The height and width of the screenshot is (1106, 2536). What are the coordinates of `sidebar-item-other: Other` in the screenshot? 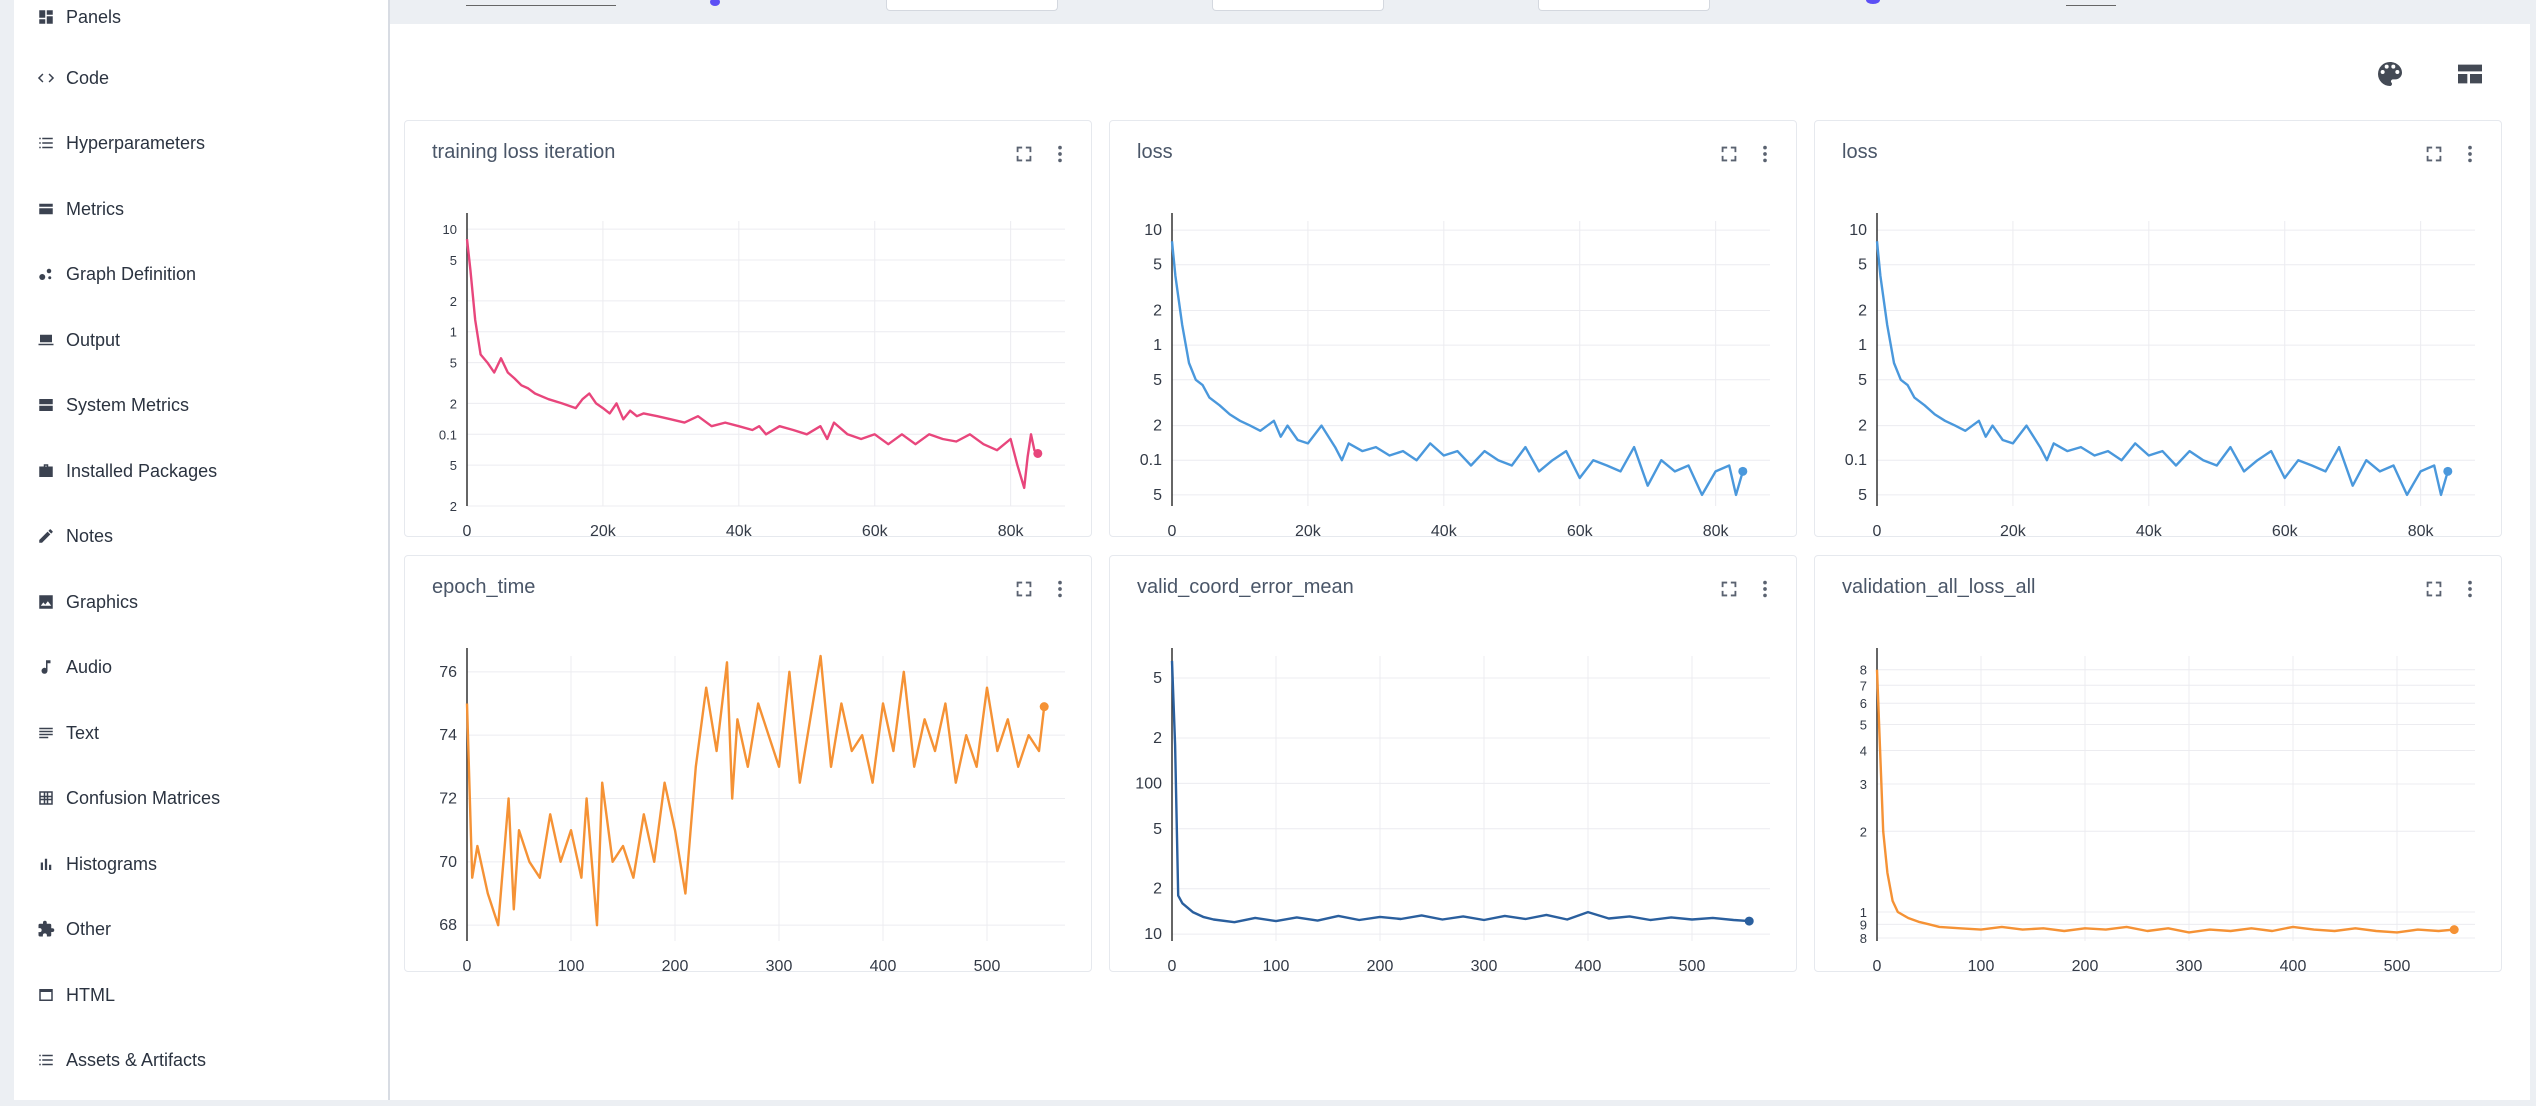 It's located at (73, 929).